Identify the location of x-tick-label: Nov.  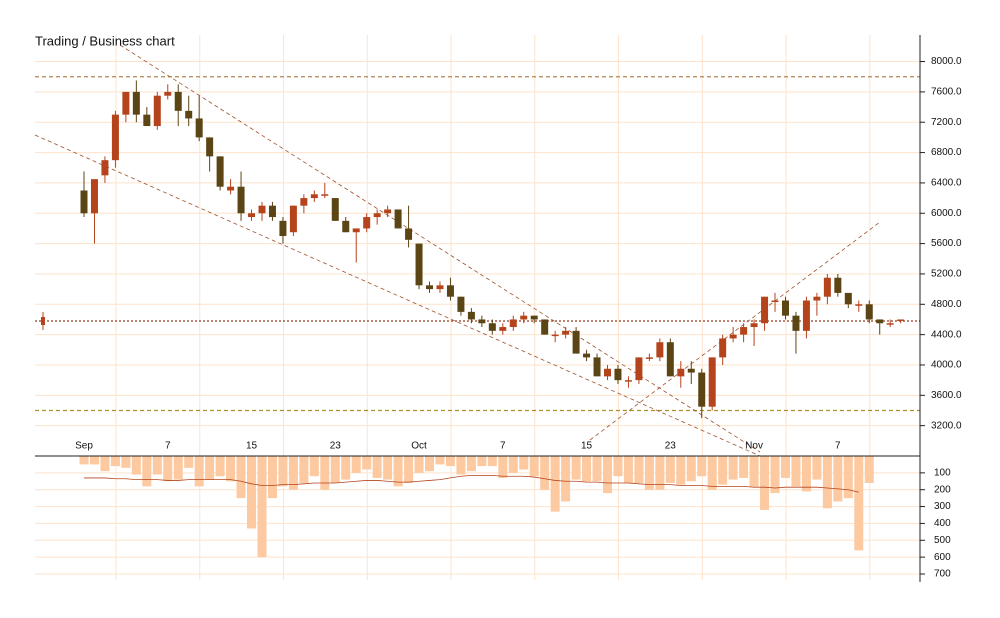
(754, 446).